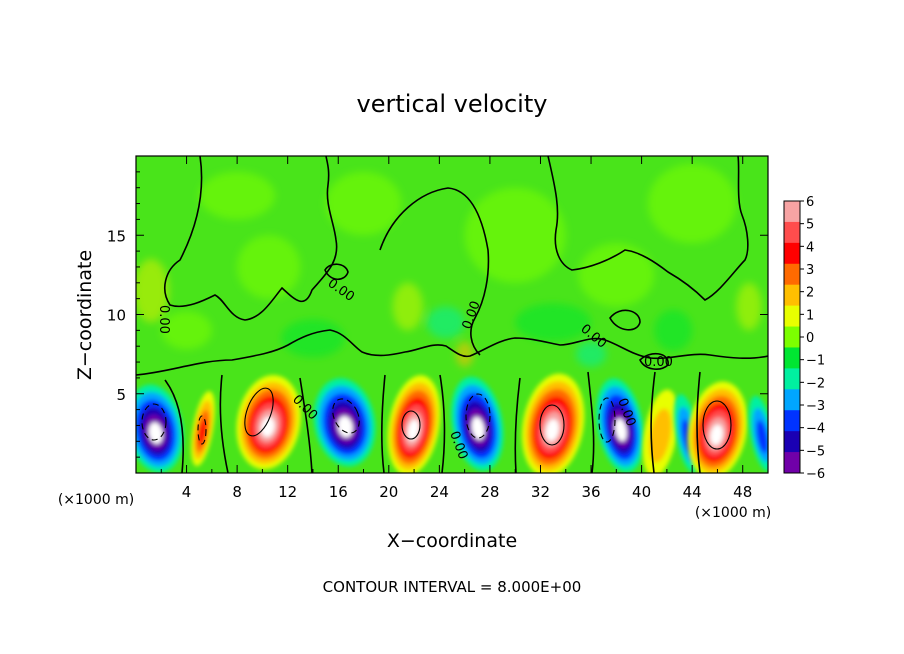  I want to click on zero-contour-right, so click(648, 228).